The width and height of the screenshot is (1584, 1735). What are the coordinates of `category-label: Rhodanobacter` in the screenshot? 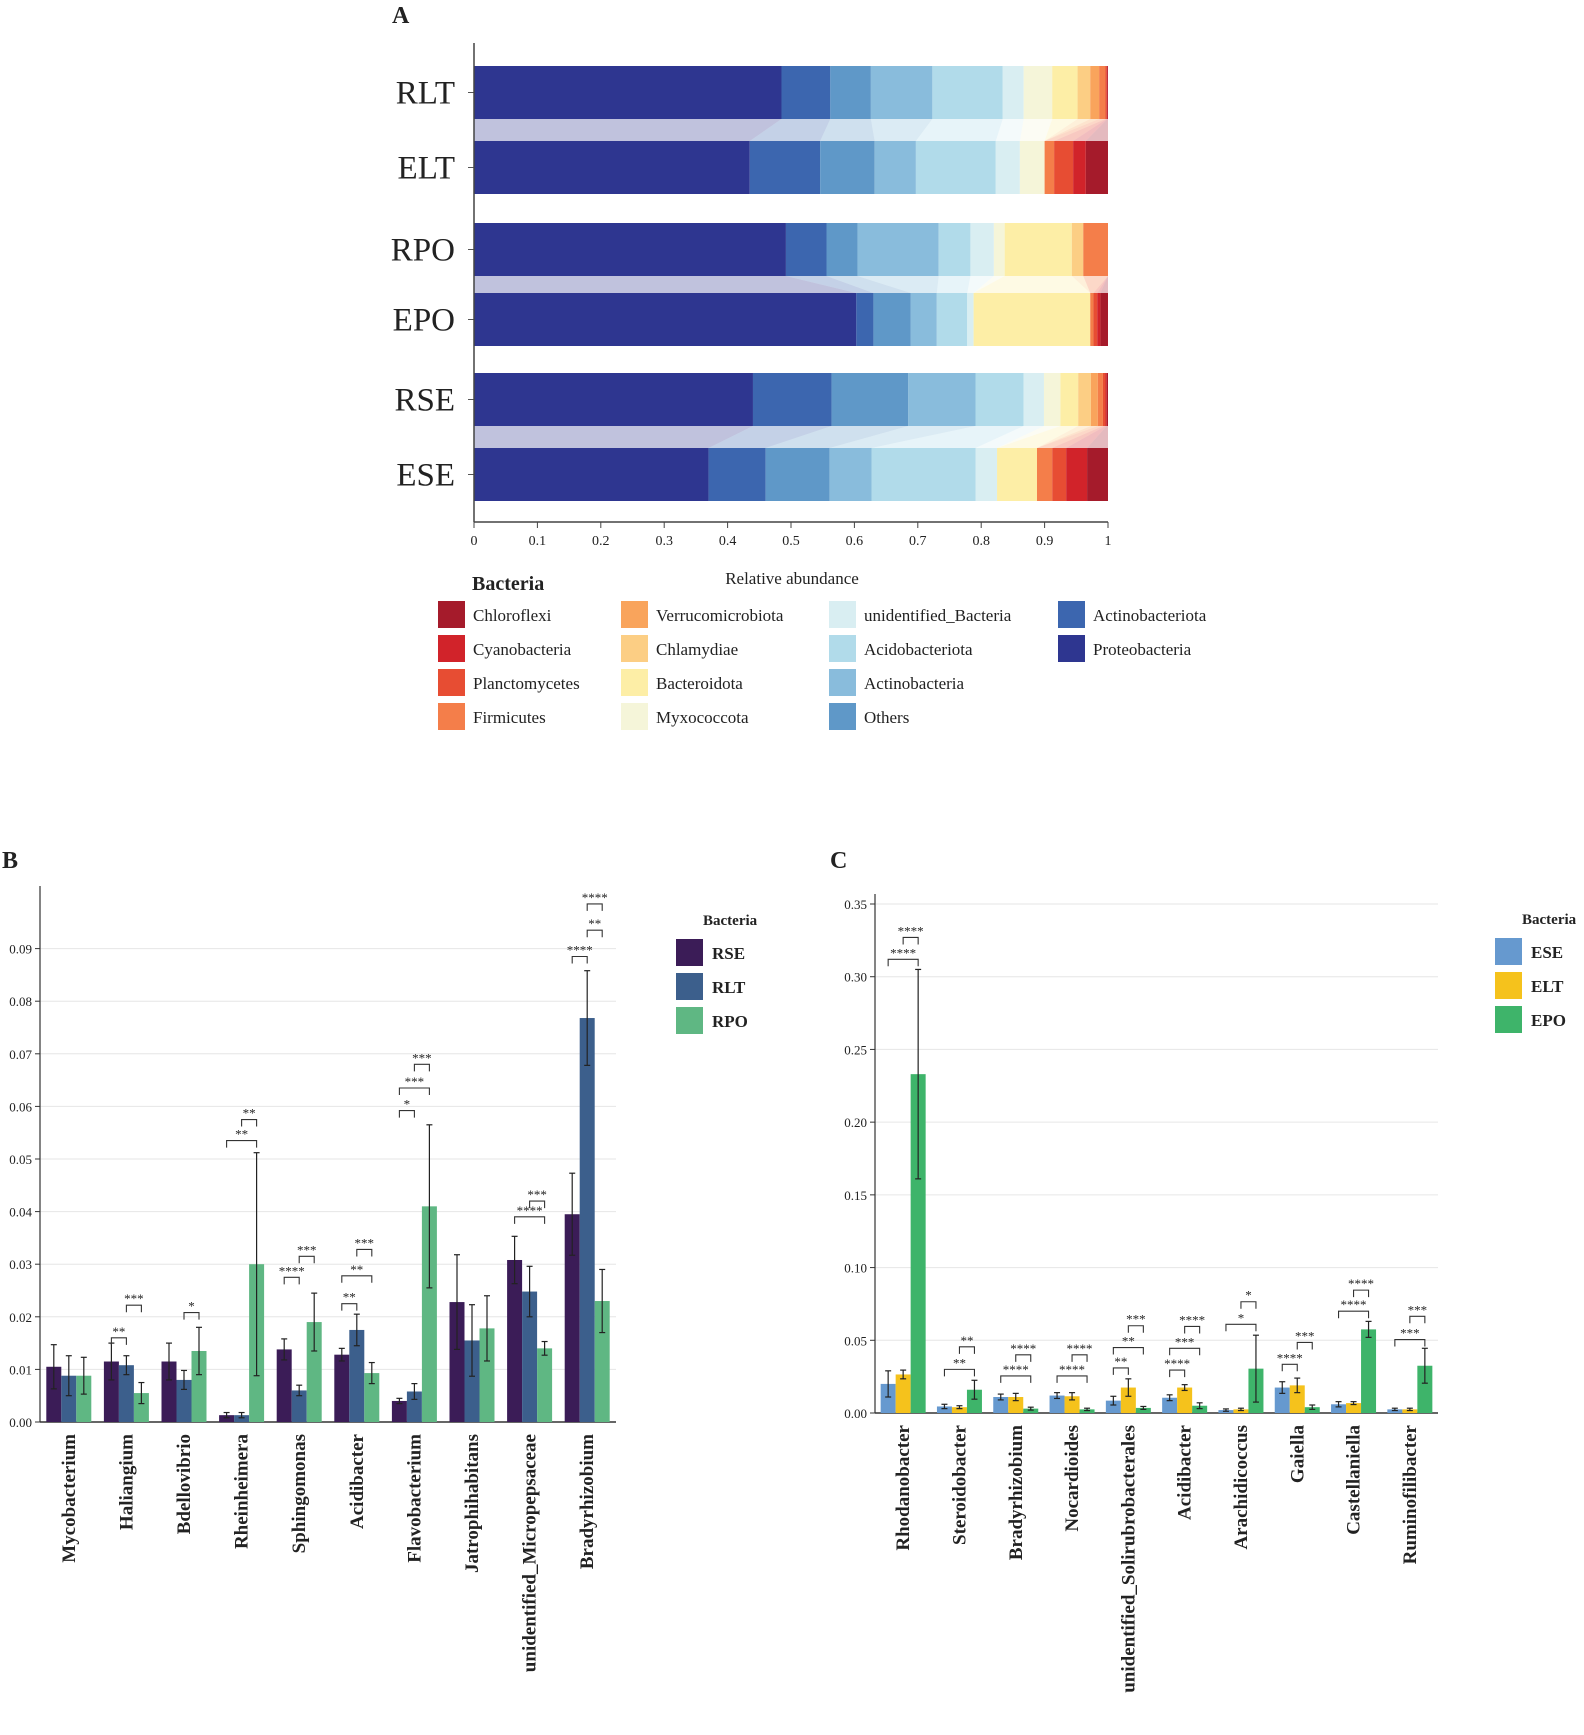 It's located at (903, 1487).